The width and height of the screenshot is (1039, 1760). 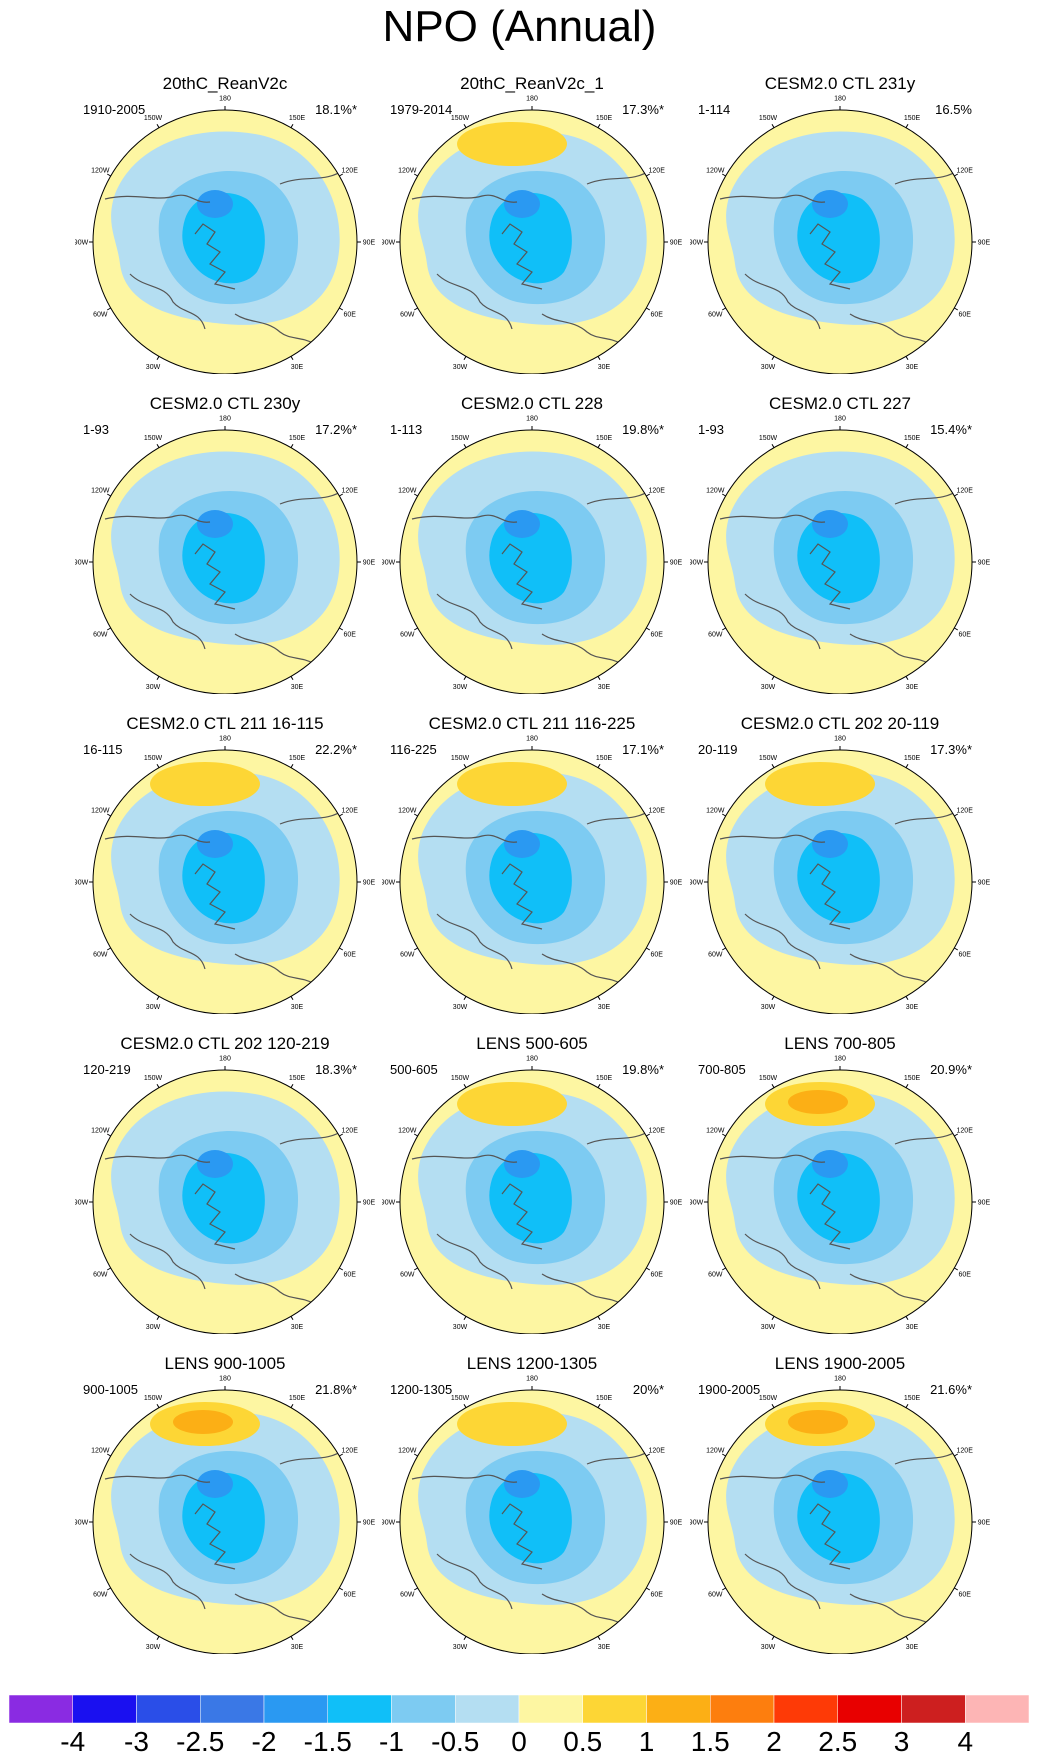 I want to click on ridge-contour, so click(x=512, y=144).